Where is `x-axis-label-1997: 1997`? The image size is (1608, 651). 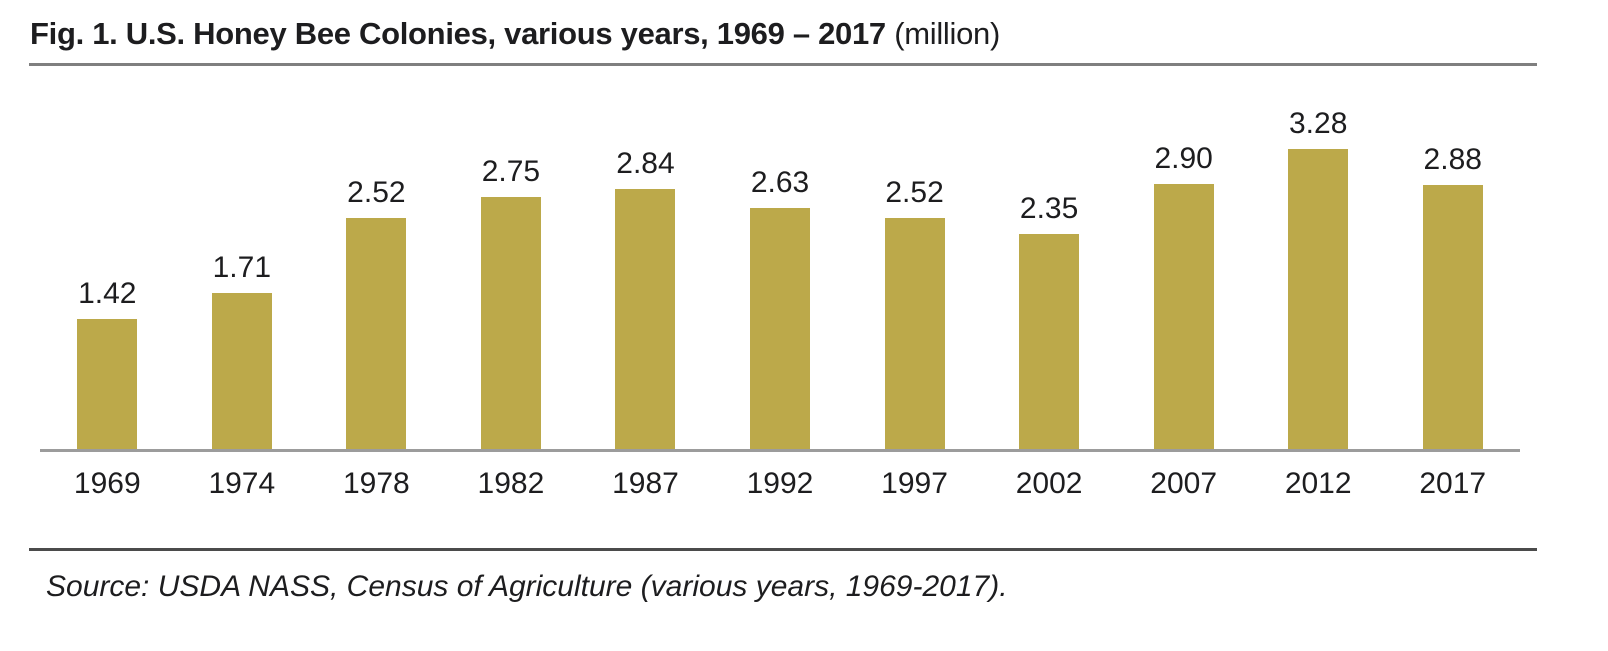 x-axis-label-1997: 1997 is located at coordinates (914, 483).